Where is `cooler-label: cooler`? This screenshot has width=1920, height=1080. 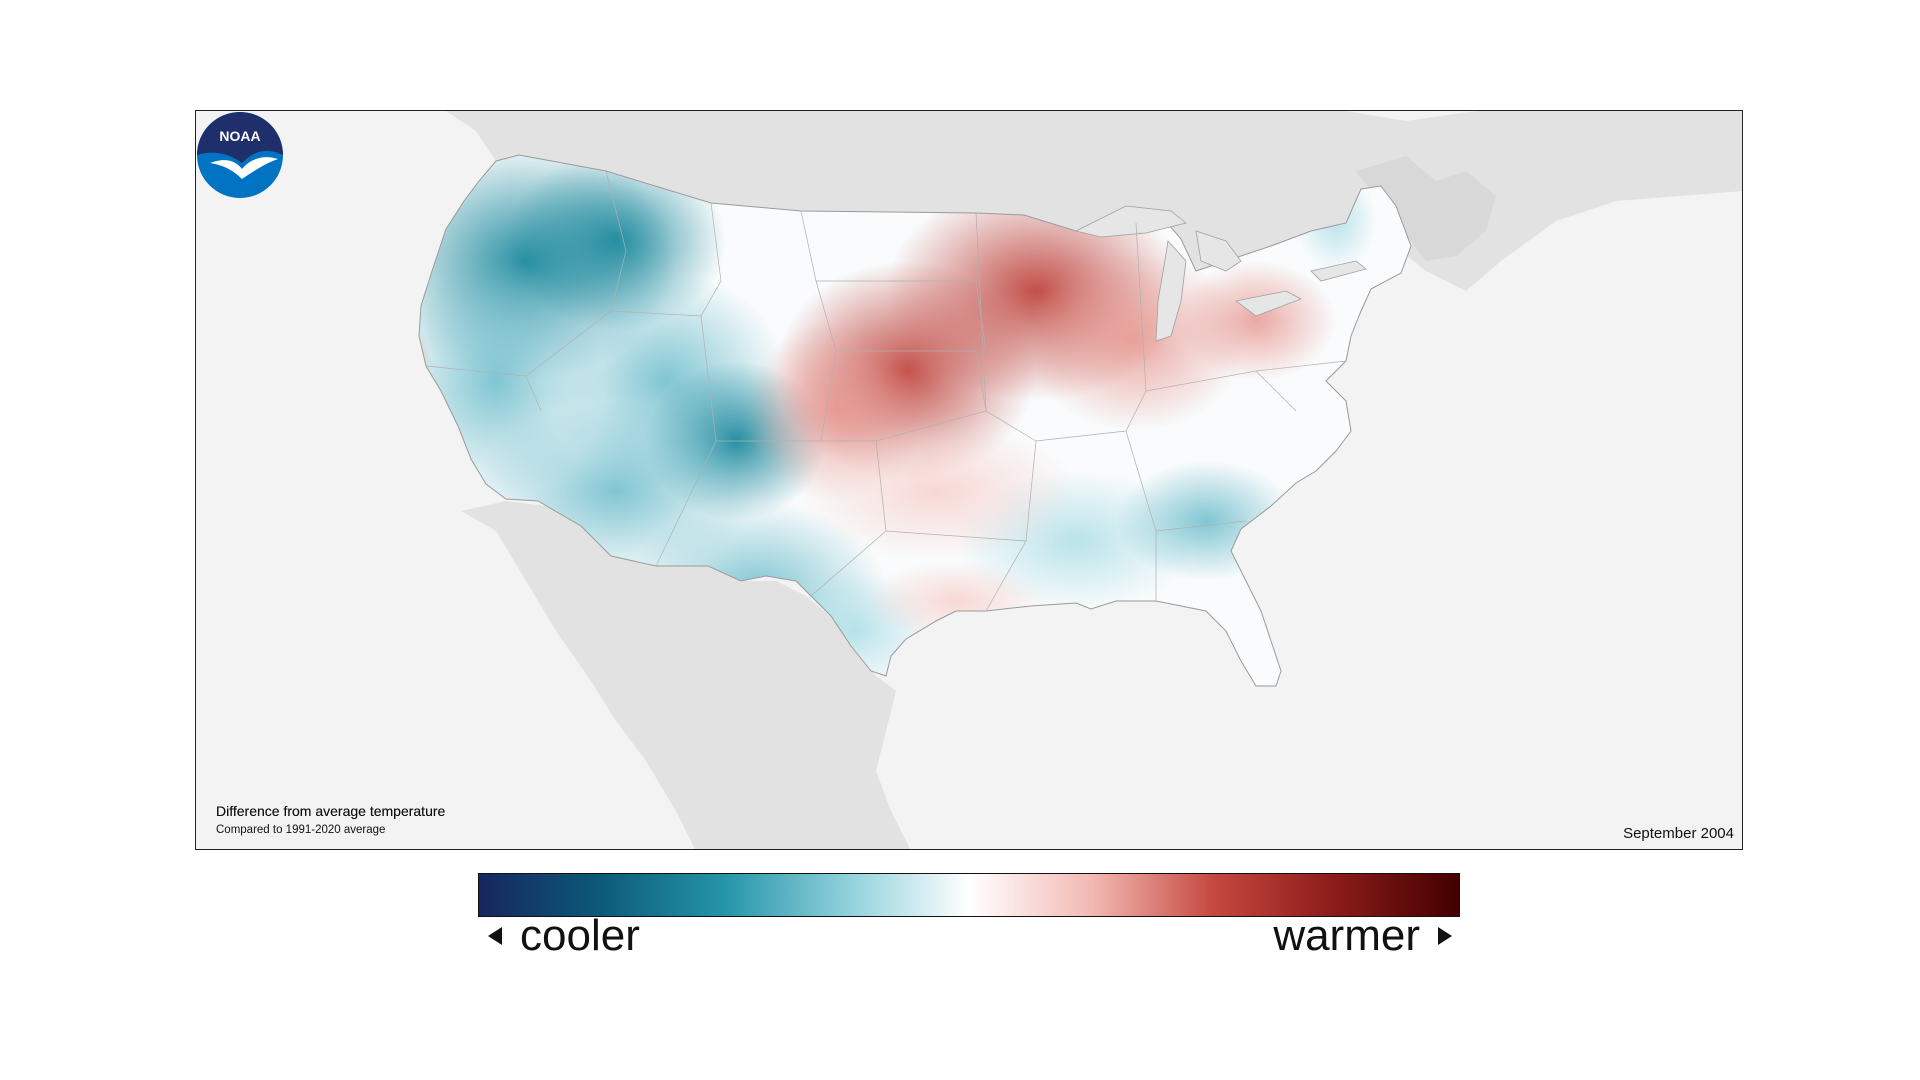 cooler-label: cooler is located at coordinates (564, 936).